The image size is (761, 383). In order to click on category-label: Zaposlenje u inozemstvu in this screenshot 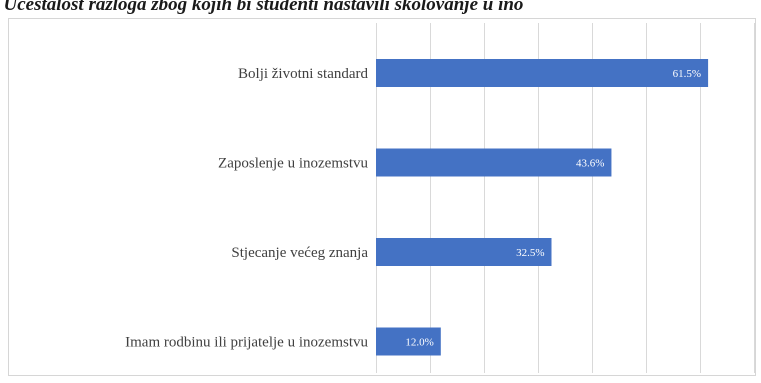, I will do `click(293, 164)`.